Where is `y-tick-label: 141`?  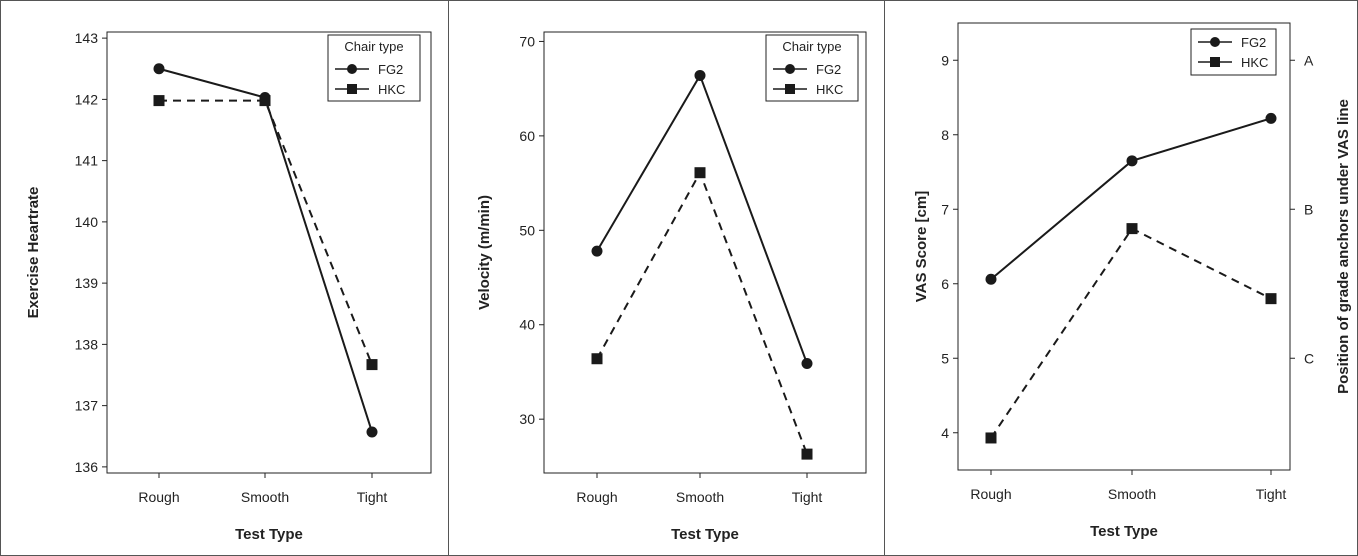 y-tick-label: 141 is located at coordinates (87, 161).